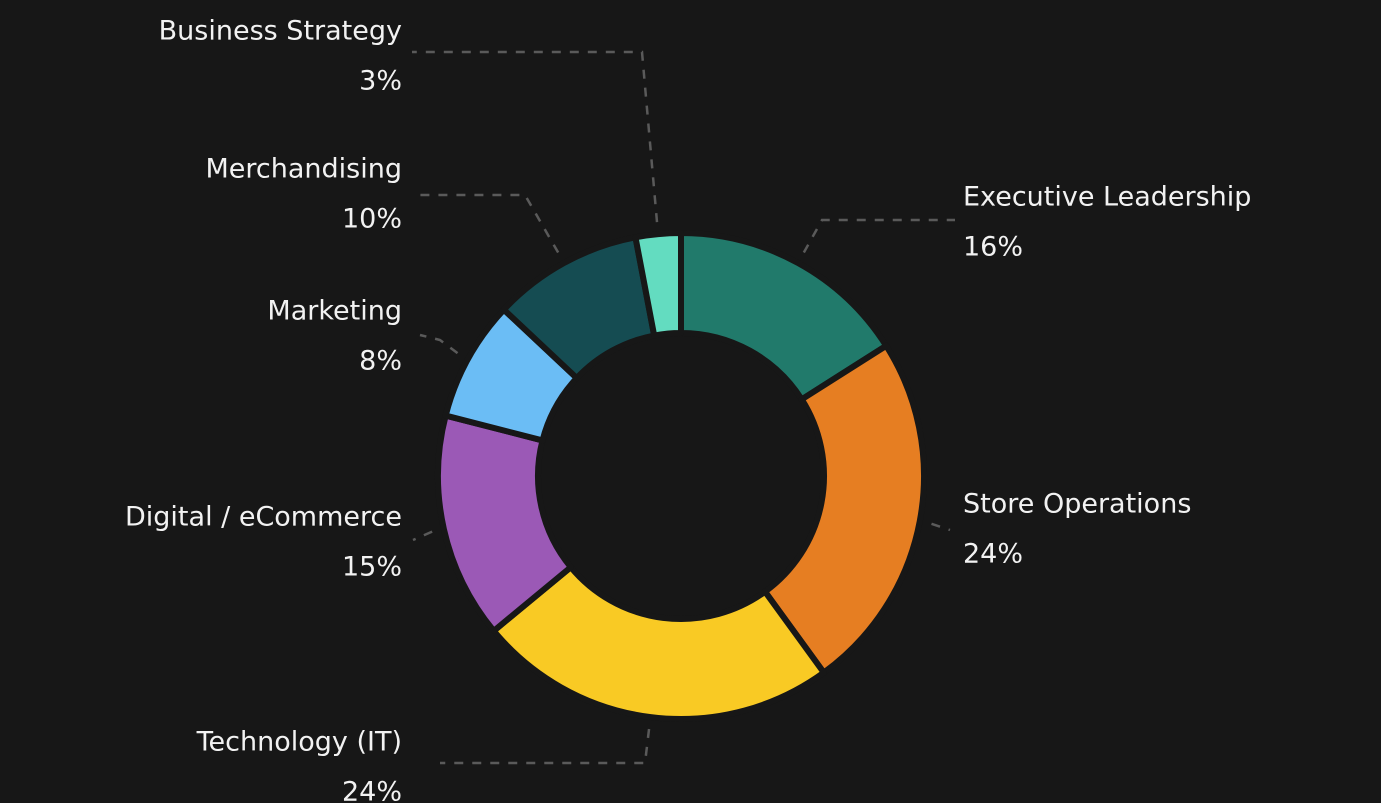 This screenshot has height=803, width=1381. What do you see at coordinates (372, 219) in the screenshot?
I see `value-label: 10%` at bounding box center [372, 219].